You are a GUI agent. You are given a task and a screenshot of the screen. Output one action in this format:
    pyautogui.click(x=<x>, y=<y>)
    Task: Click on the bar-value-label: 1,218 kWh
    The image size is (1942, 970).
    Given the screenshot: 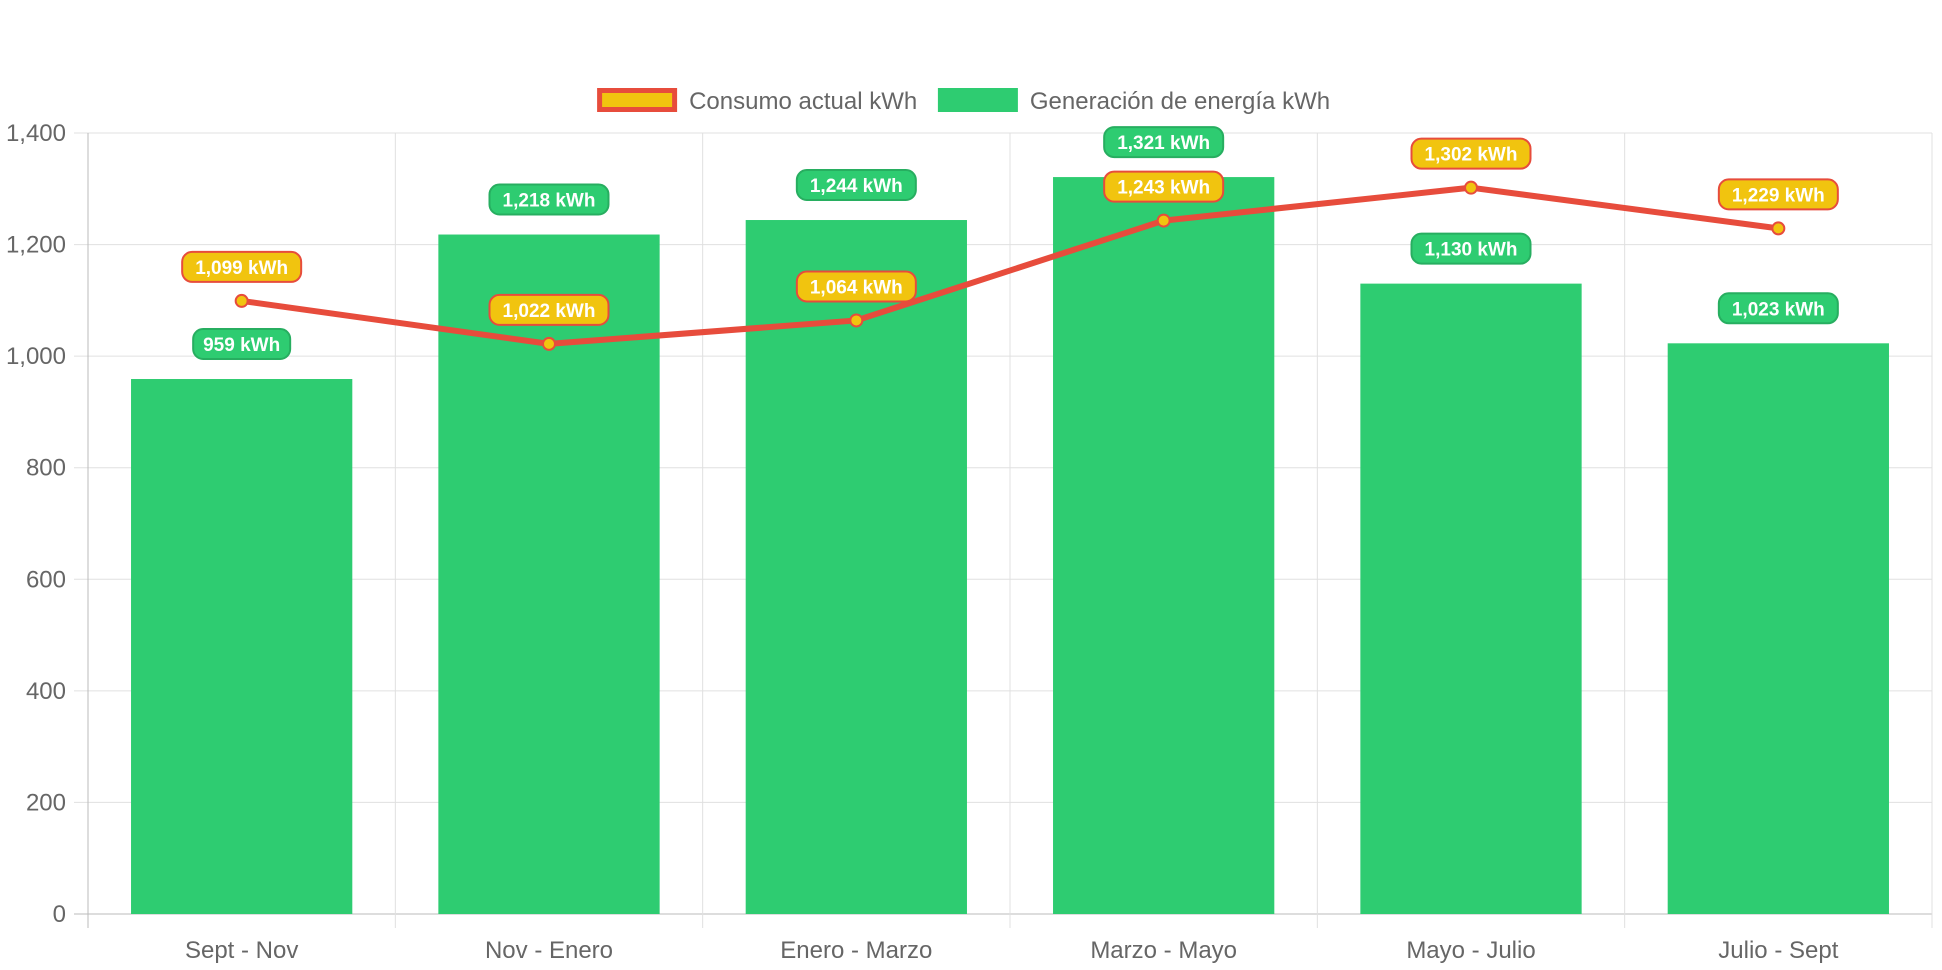 What is the action you would take?
    pyautogui.click(x=549, y=201)
    